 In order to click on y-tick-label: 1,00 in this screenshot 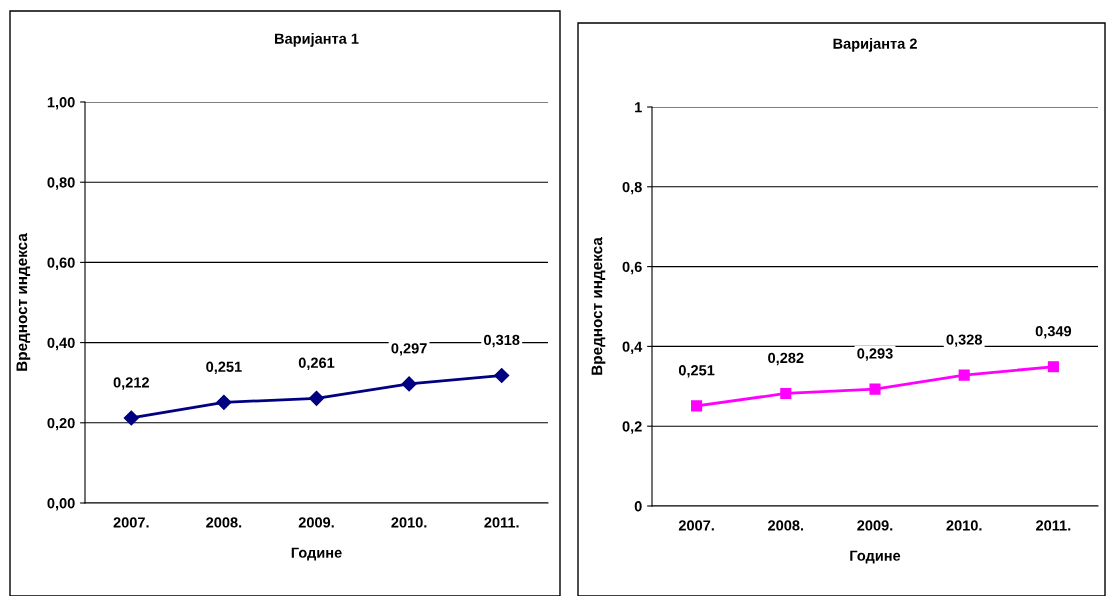, I will do `click(61, 103)`.